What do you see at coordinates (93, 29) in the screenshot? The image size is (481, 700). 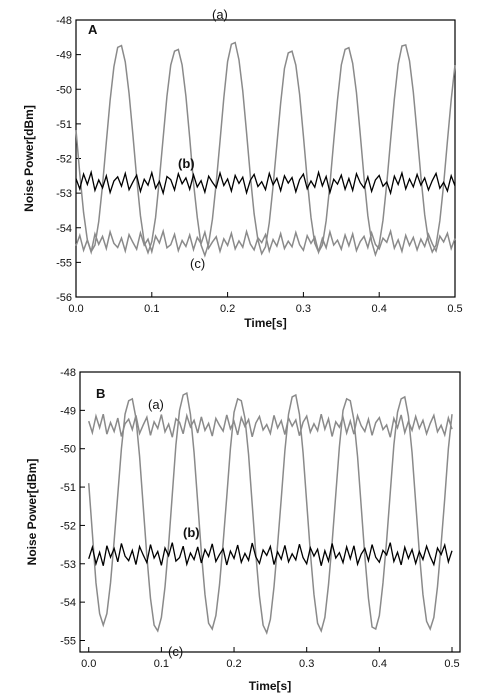 I see `panel-label: A` at bounding box center [93, 29].